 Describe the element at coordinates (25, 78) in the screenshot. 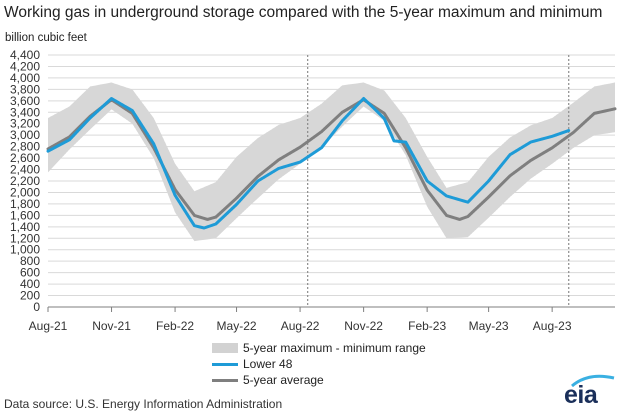

I see `y-tick-label: 4,000` at that location.